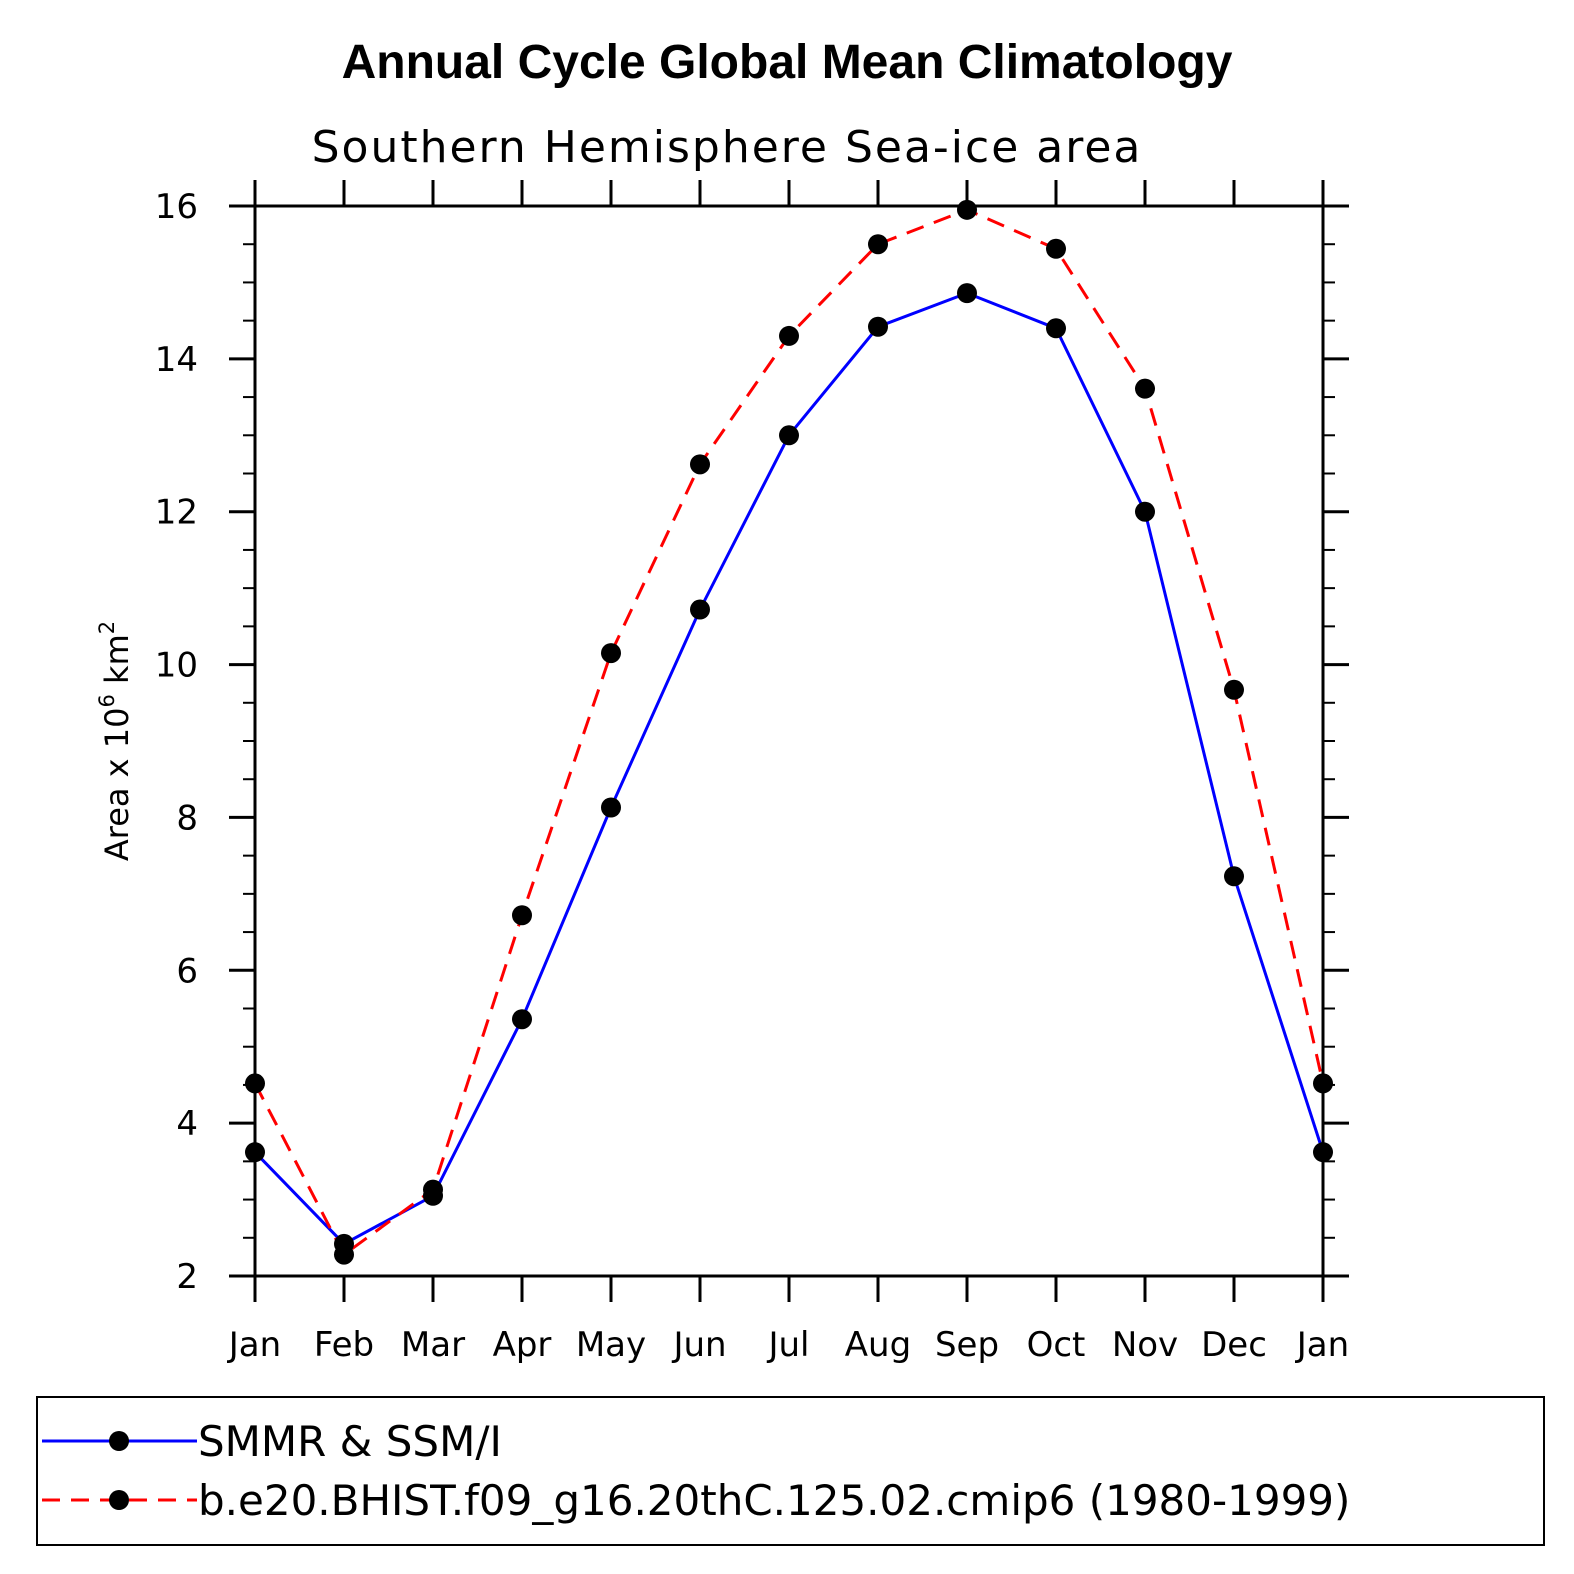 The image size is (1574, 1574). Describe the element at coordinates (176, 360) in the screenshot. I see `y-tick-label: 14` at that location.